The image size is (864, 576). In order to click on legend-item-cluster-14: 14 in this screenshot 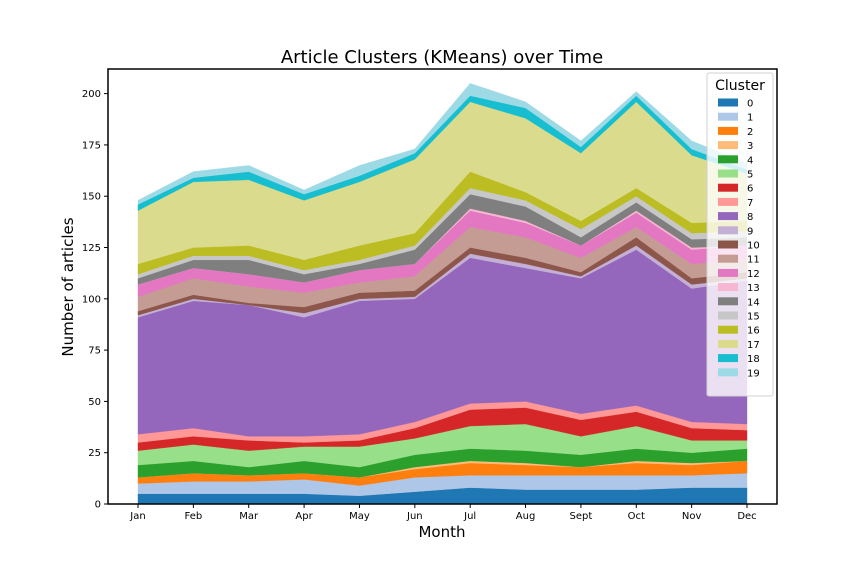, I will do `click(739, 302)`.